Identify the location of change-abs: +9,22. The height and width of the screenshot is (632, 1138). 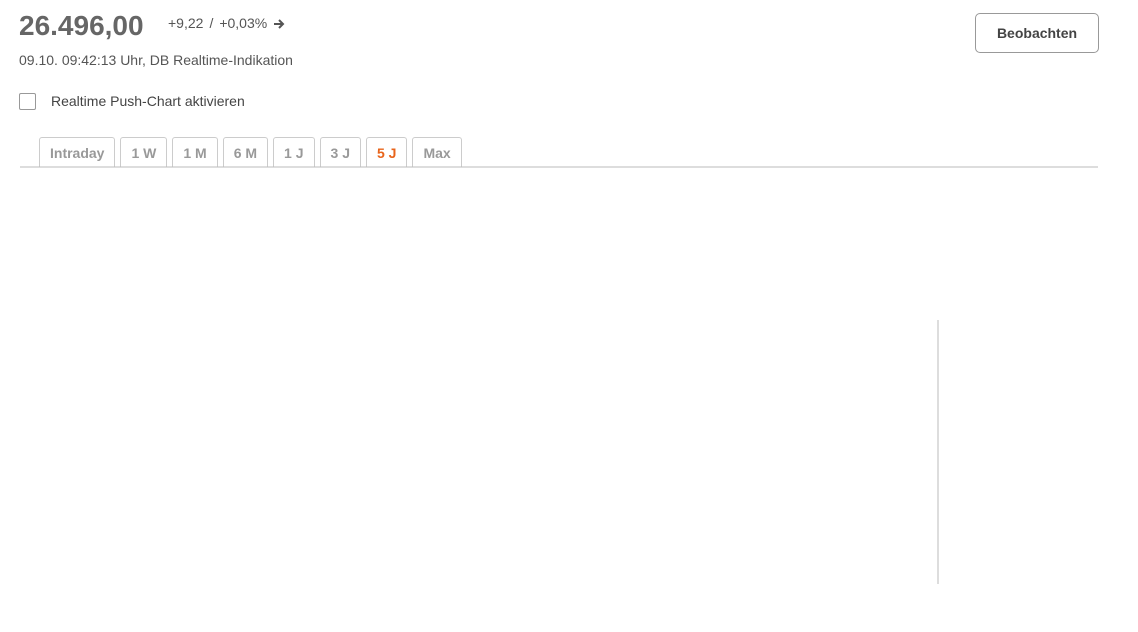
(186, 23).